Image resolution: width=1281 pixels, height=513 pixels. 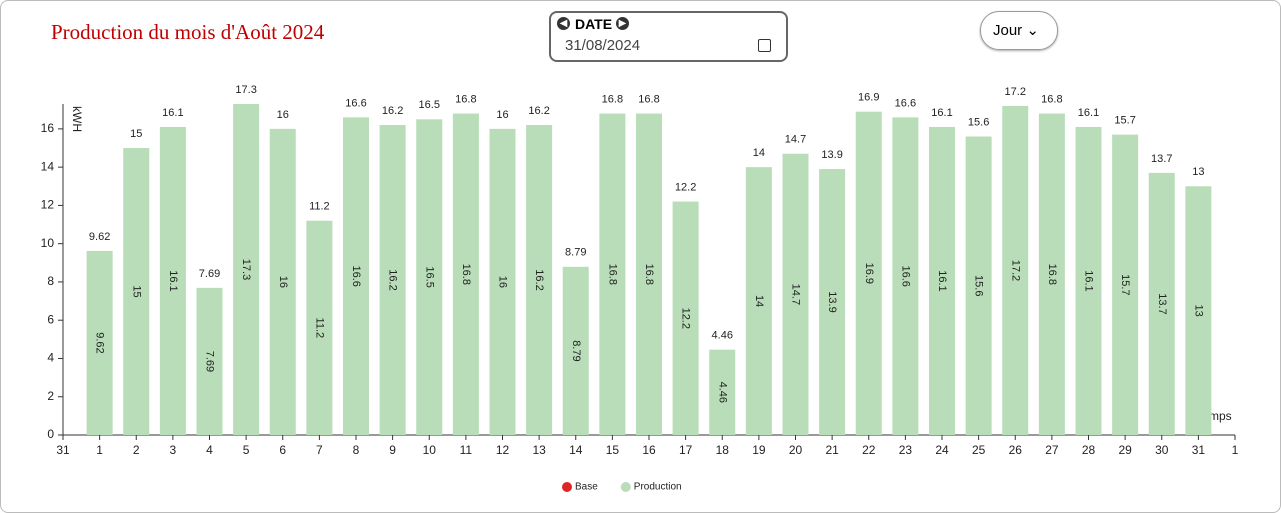 I want to click on value-label: 16.6, so click(x=905, y=103).